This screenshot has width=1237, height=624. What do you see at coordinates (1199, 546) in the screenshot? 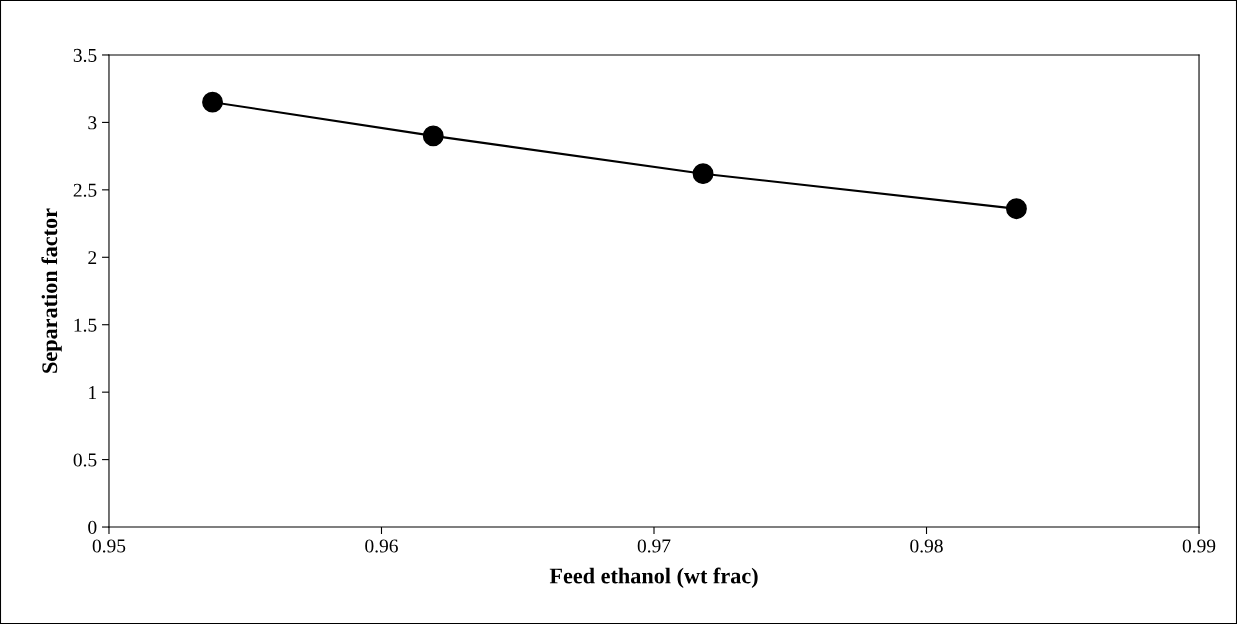
I see `x-tick-label: 0.99` at bounding box center [1199, 546].